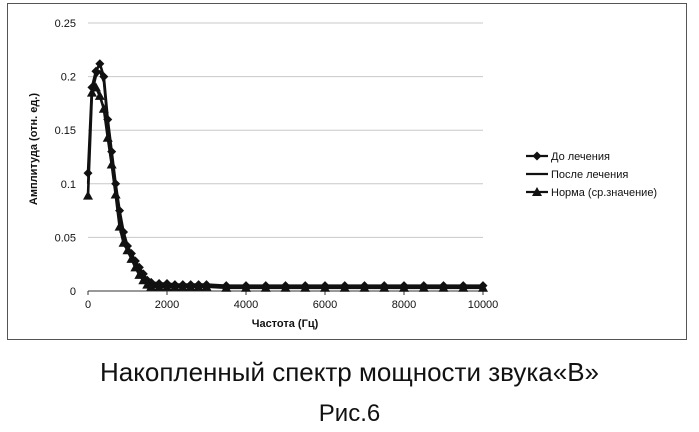 This screenshot has width=699, height=432. Describe the element at coordinates (246, 305) in the screenshot. I see `x-tick-label: 4000` at that location.